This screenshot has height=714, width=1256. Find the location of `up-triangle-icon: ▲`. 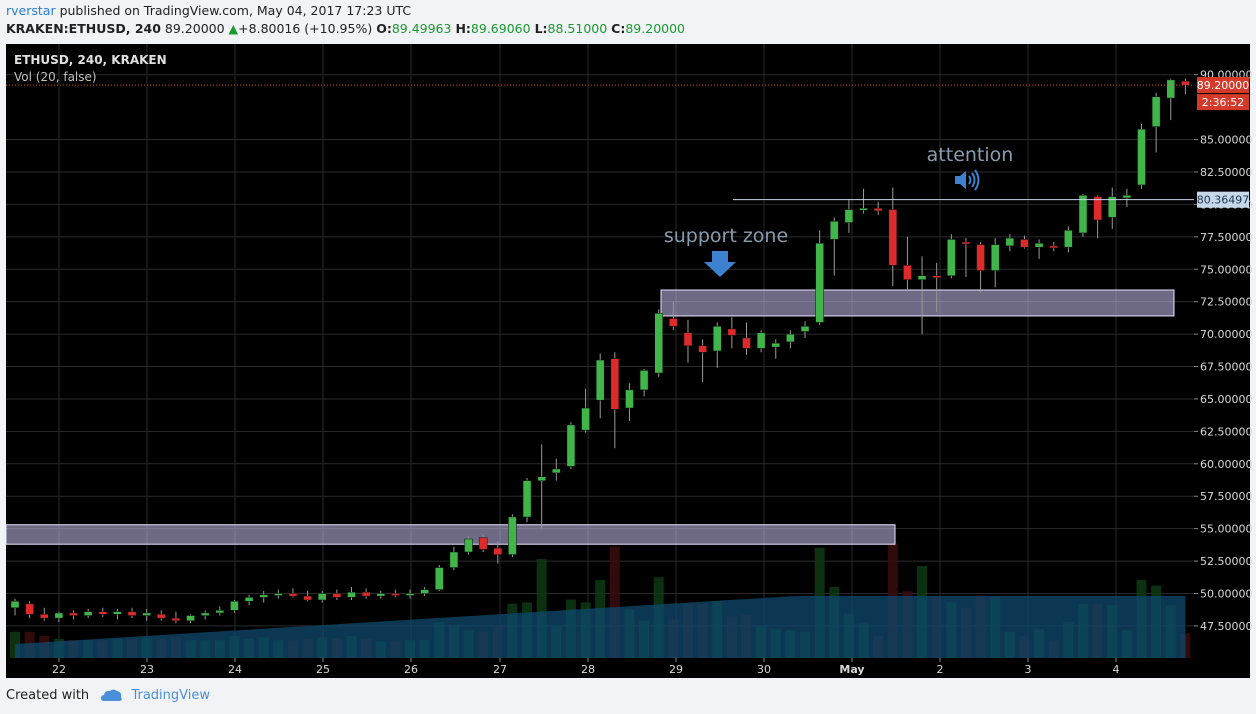

up-triangle-icon: ▲ is located at coordinates (233, 28).